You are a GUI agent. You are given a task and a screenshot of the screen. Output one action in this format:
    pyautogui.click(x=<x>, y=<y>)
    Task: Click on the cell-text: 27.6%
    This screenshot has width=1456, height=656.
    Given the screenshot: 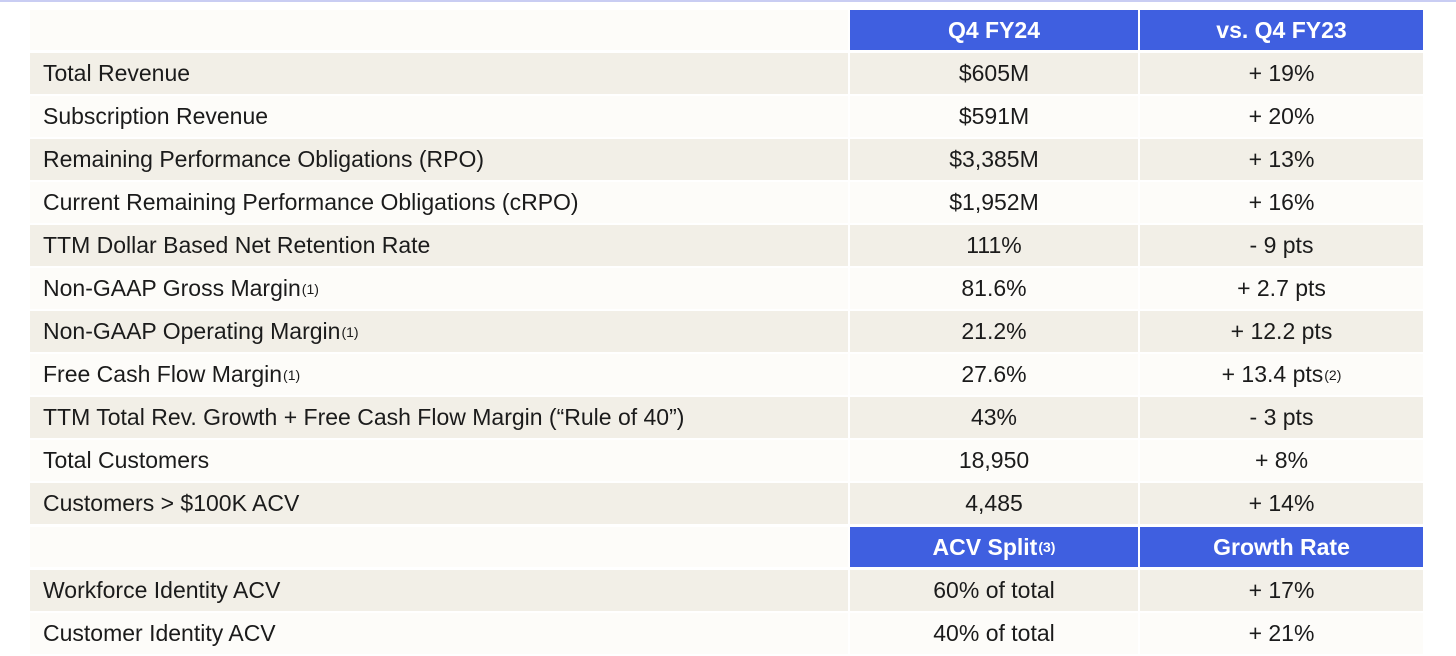 What is the action you would take?
    pyautogui.click(x=994, y=374)
    